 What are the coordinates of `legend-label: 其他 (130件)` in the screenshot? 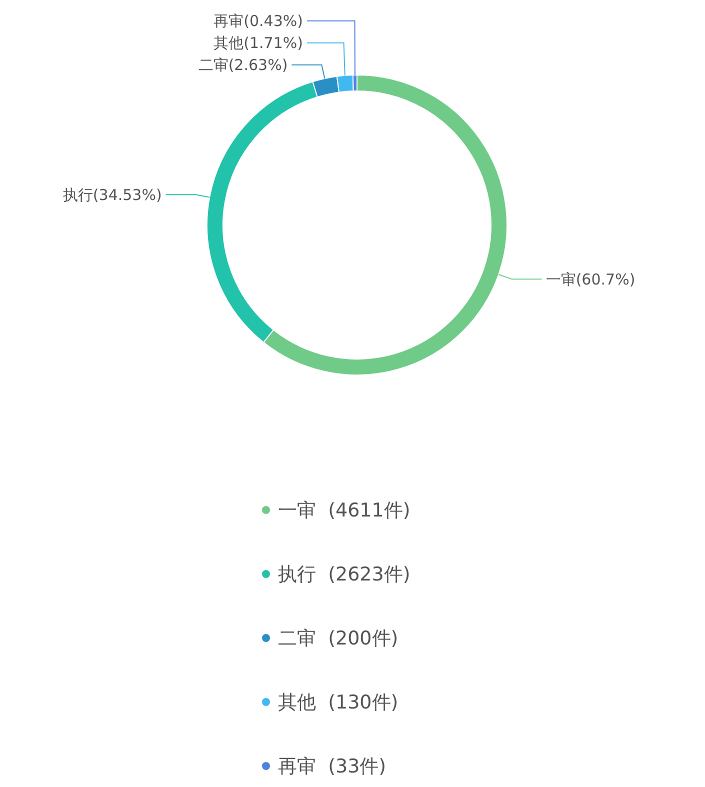 It's located at (338, 703).